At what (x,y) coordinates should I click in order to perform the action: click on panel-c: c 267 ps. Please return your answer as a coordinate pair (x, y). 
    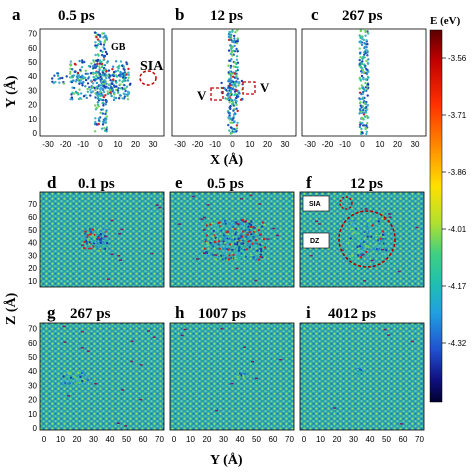
    Looking at the image, I should click on (364, 71).